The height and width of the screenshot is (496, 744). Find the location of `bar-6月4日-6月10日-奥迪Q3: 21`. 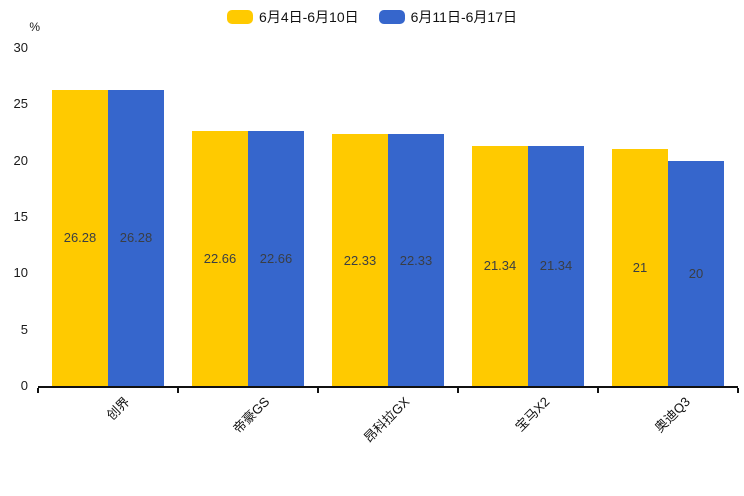

bar-6月4日-6月10日-奥迪Q3: 21 is located at coordinates (640, 267).